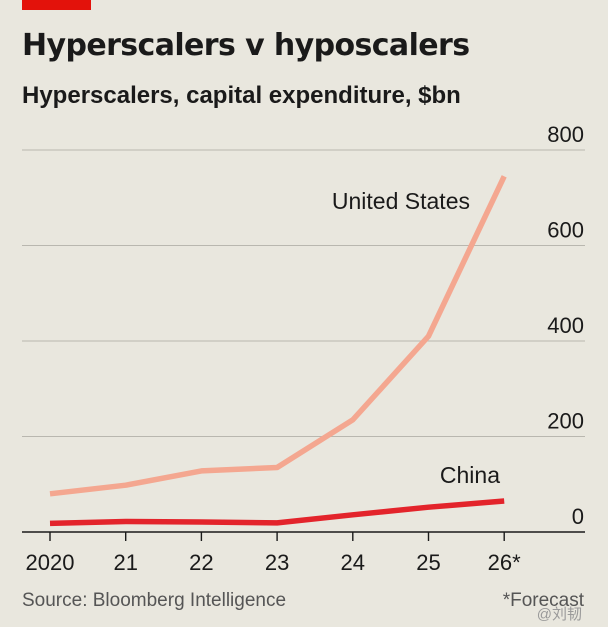  Describe the element at coordinates (246, 45) in the screenshot. I see `chart-title: Hyperscalers v hyposcalers` at that location.